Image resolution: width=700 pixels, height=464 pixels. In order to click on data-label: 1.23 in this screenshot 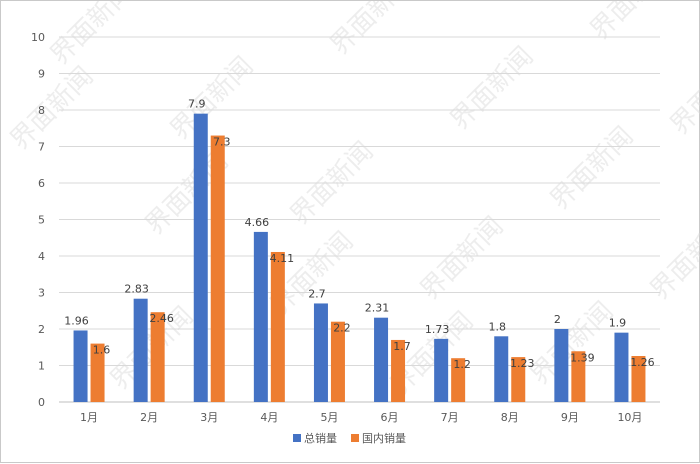, I will do `click(522, 363)`.